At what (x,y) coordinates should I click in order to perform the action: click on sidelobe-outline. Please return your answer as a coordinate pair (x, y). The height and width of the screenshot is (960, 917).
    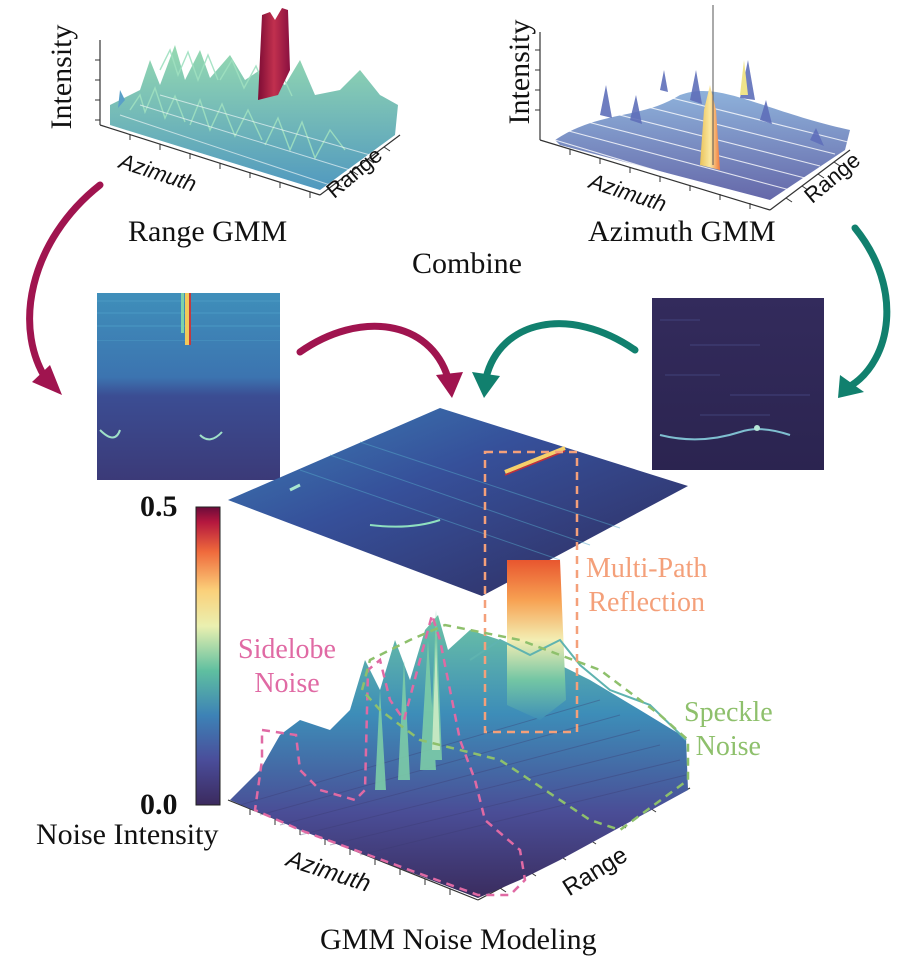
    Looking at the image, I should click on (390, 753).